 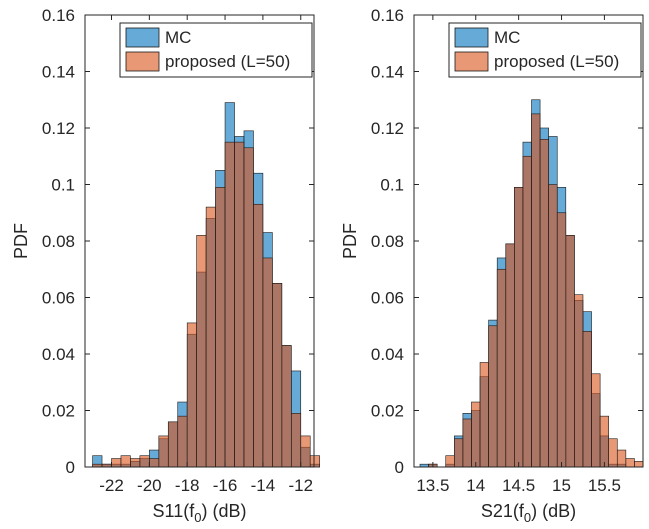 I want to click on x-tick-label: -22, so click(x=111, y=485).